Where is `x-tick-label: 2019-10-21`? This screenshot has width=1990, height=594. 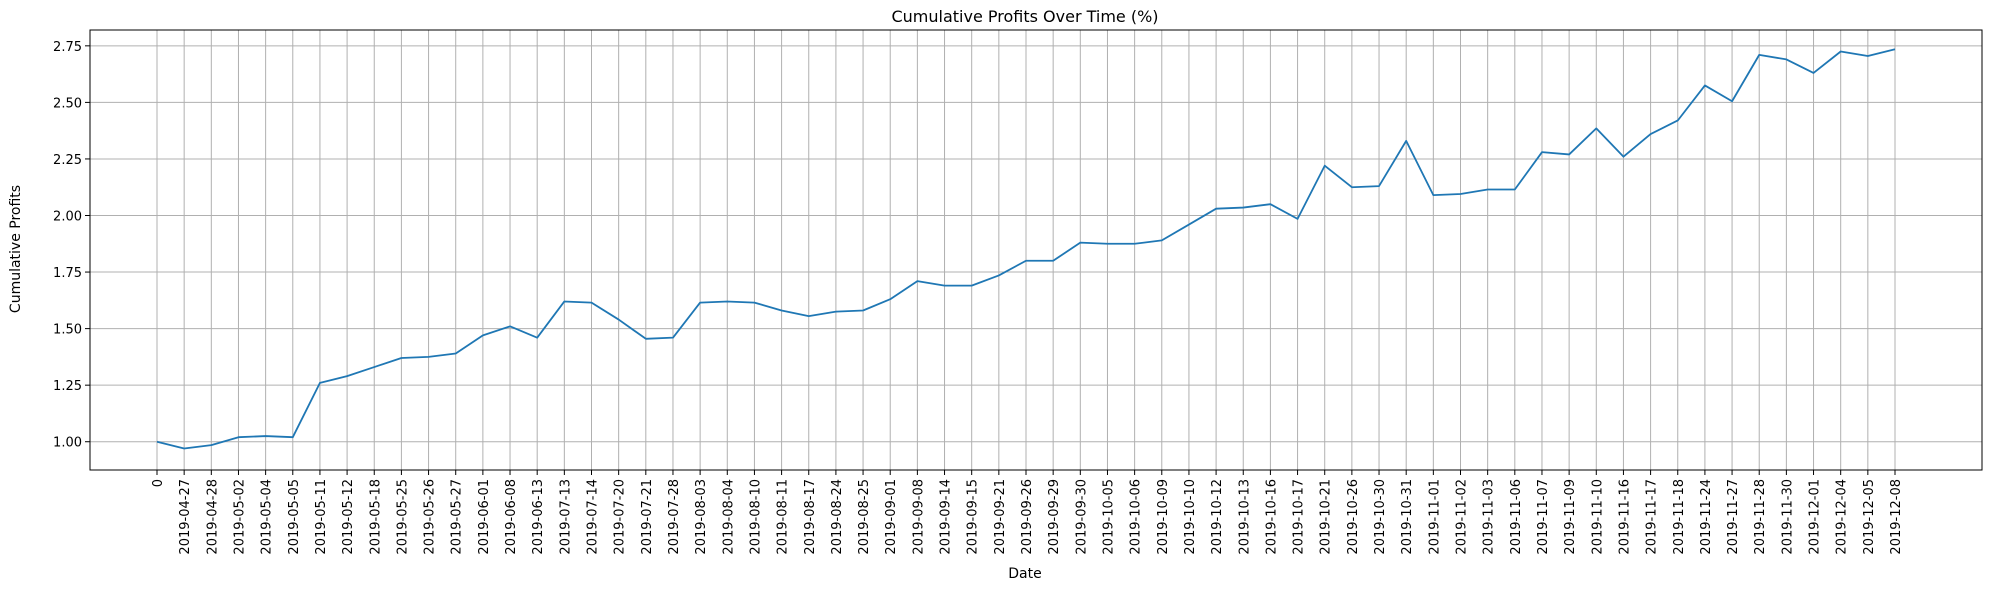
x-tick-label: 2019-10-21 is located at coordinates (1326, 517).